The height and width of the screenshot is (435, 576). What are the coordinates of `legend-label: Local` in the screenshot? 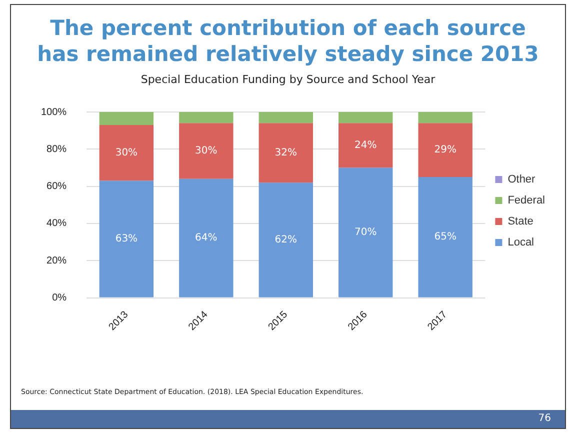 It's located at (521, 242).